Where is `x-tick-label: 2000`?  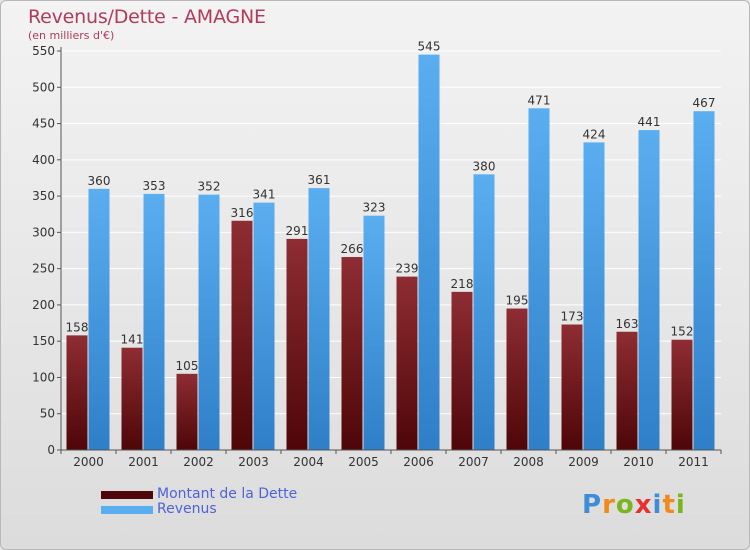
x-tick-label: 2000 is located at coordinates (88, 462).